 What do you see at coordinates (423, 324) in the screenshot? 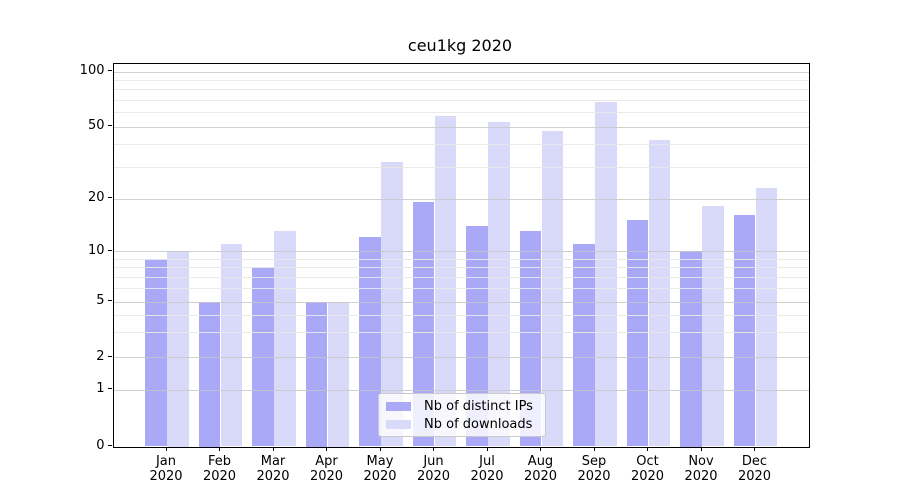
I see `bar-distinct-ips-Jun` at bounding box center [423, 324].